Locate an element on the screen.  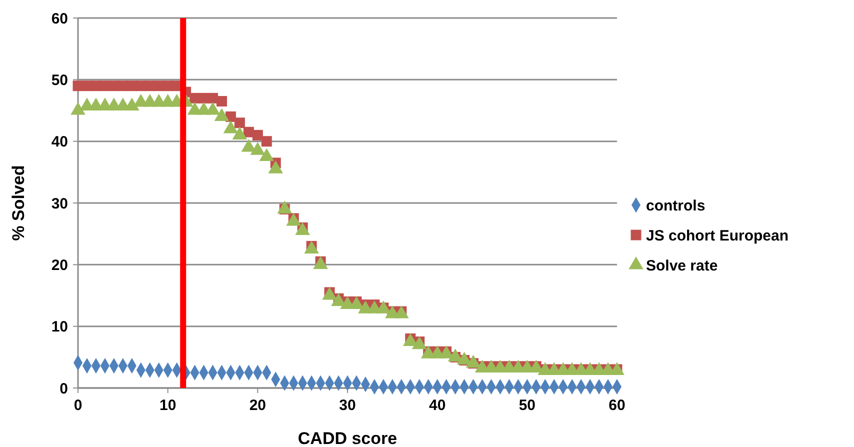
legend-label: Solve rate is located at coordinates (682, 265).